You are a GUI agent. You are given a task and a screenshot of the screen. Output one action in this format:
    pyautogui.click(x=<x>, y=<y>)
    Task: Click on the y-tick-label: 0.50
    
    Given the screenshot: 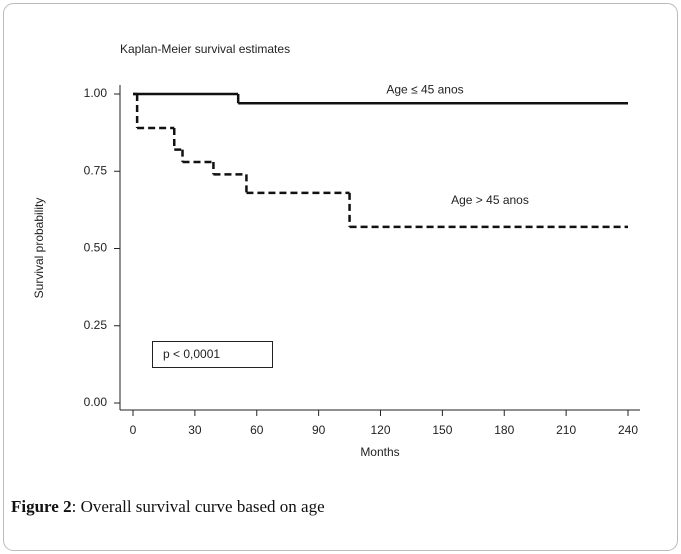 What is the action you would take?
    pyautogui.click(x=96, y=248)
    